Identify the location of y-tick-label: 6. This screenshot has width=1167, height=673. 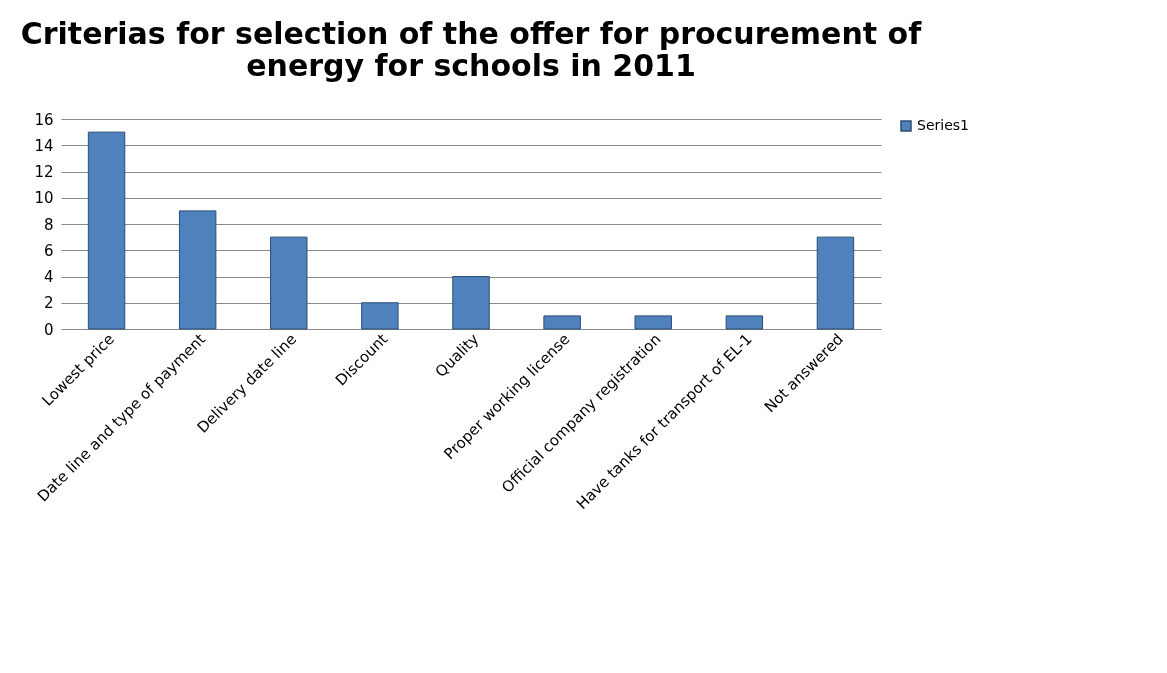
(48, 250).